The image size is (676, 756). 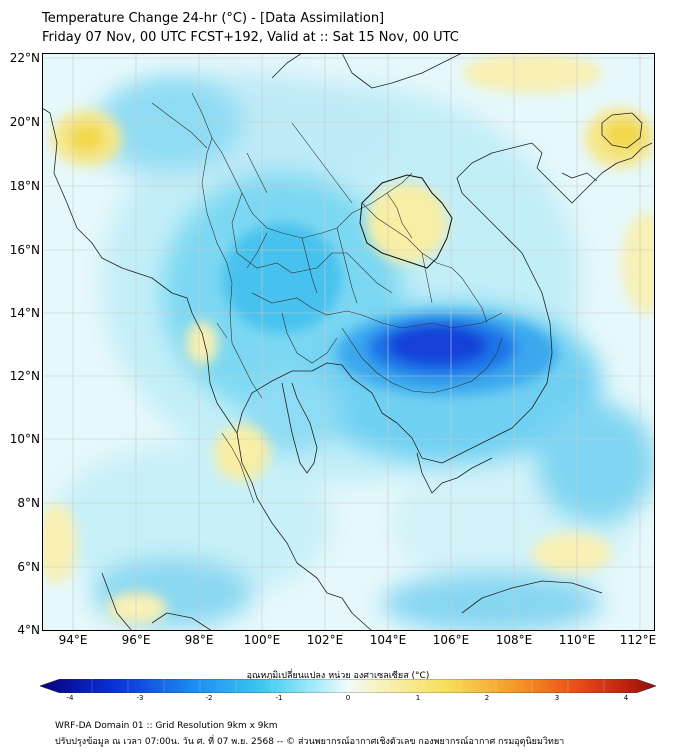 I want to click on lat-label: 22°N, so click(x=24, y=58).